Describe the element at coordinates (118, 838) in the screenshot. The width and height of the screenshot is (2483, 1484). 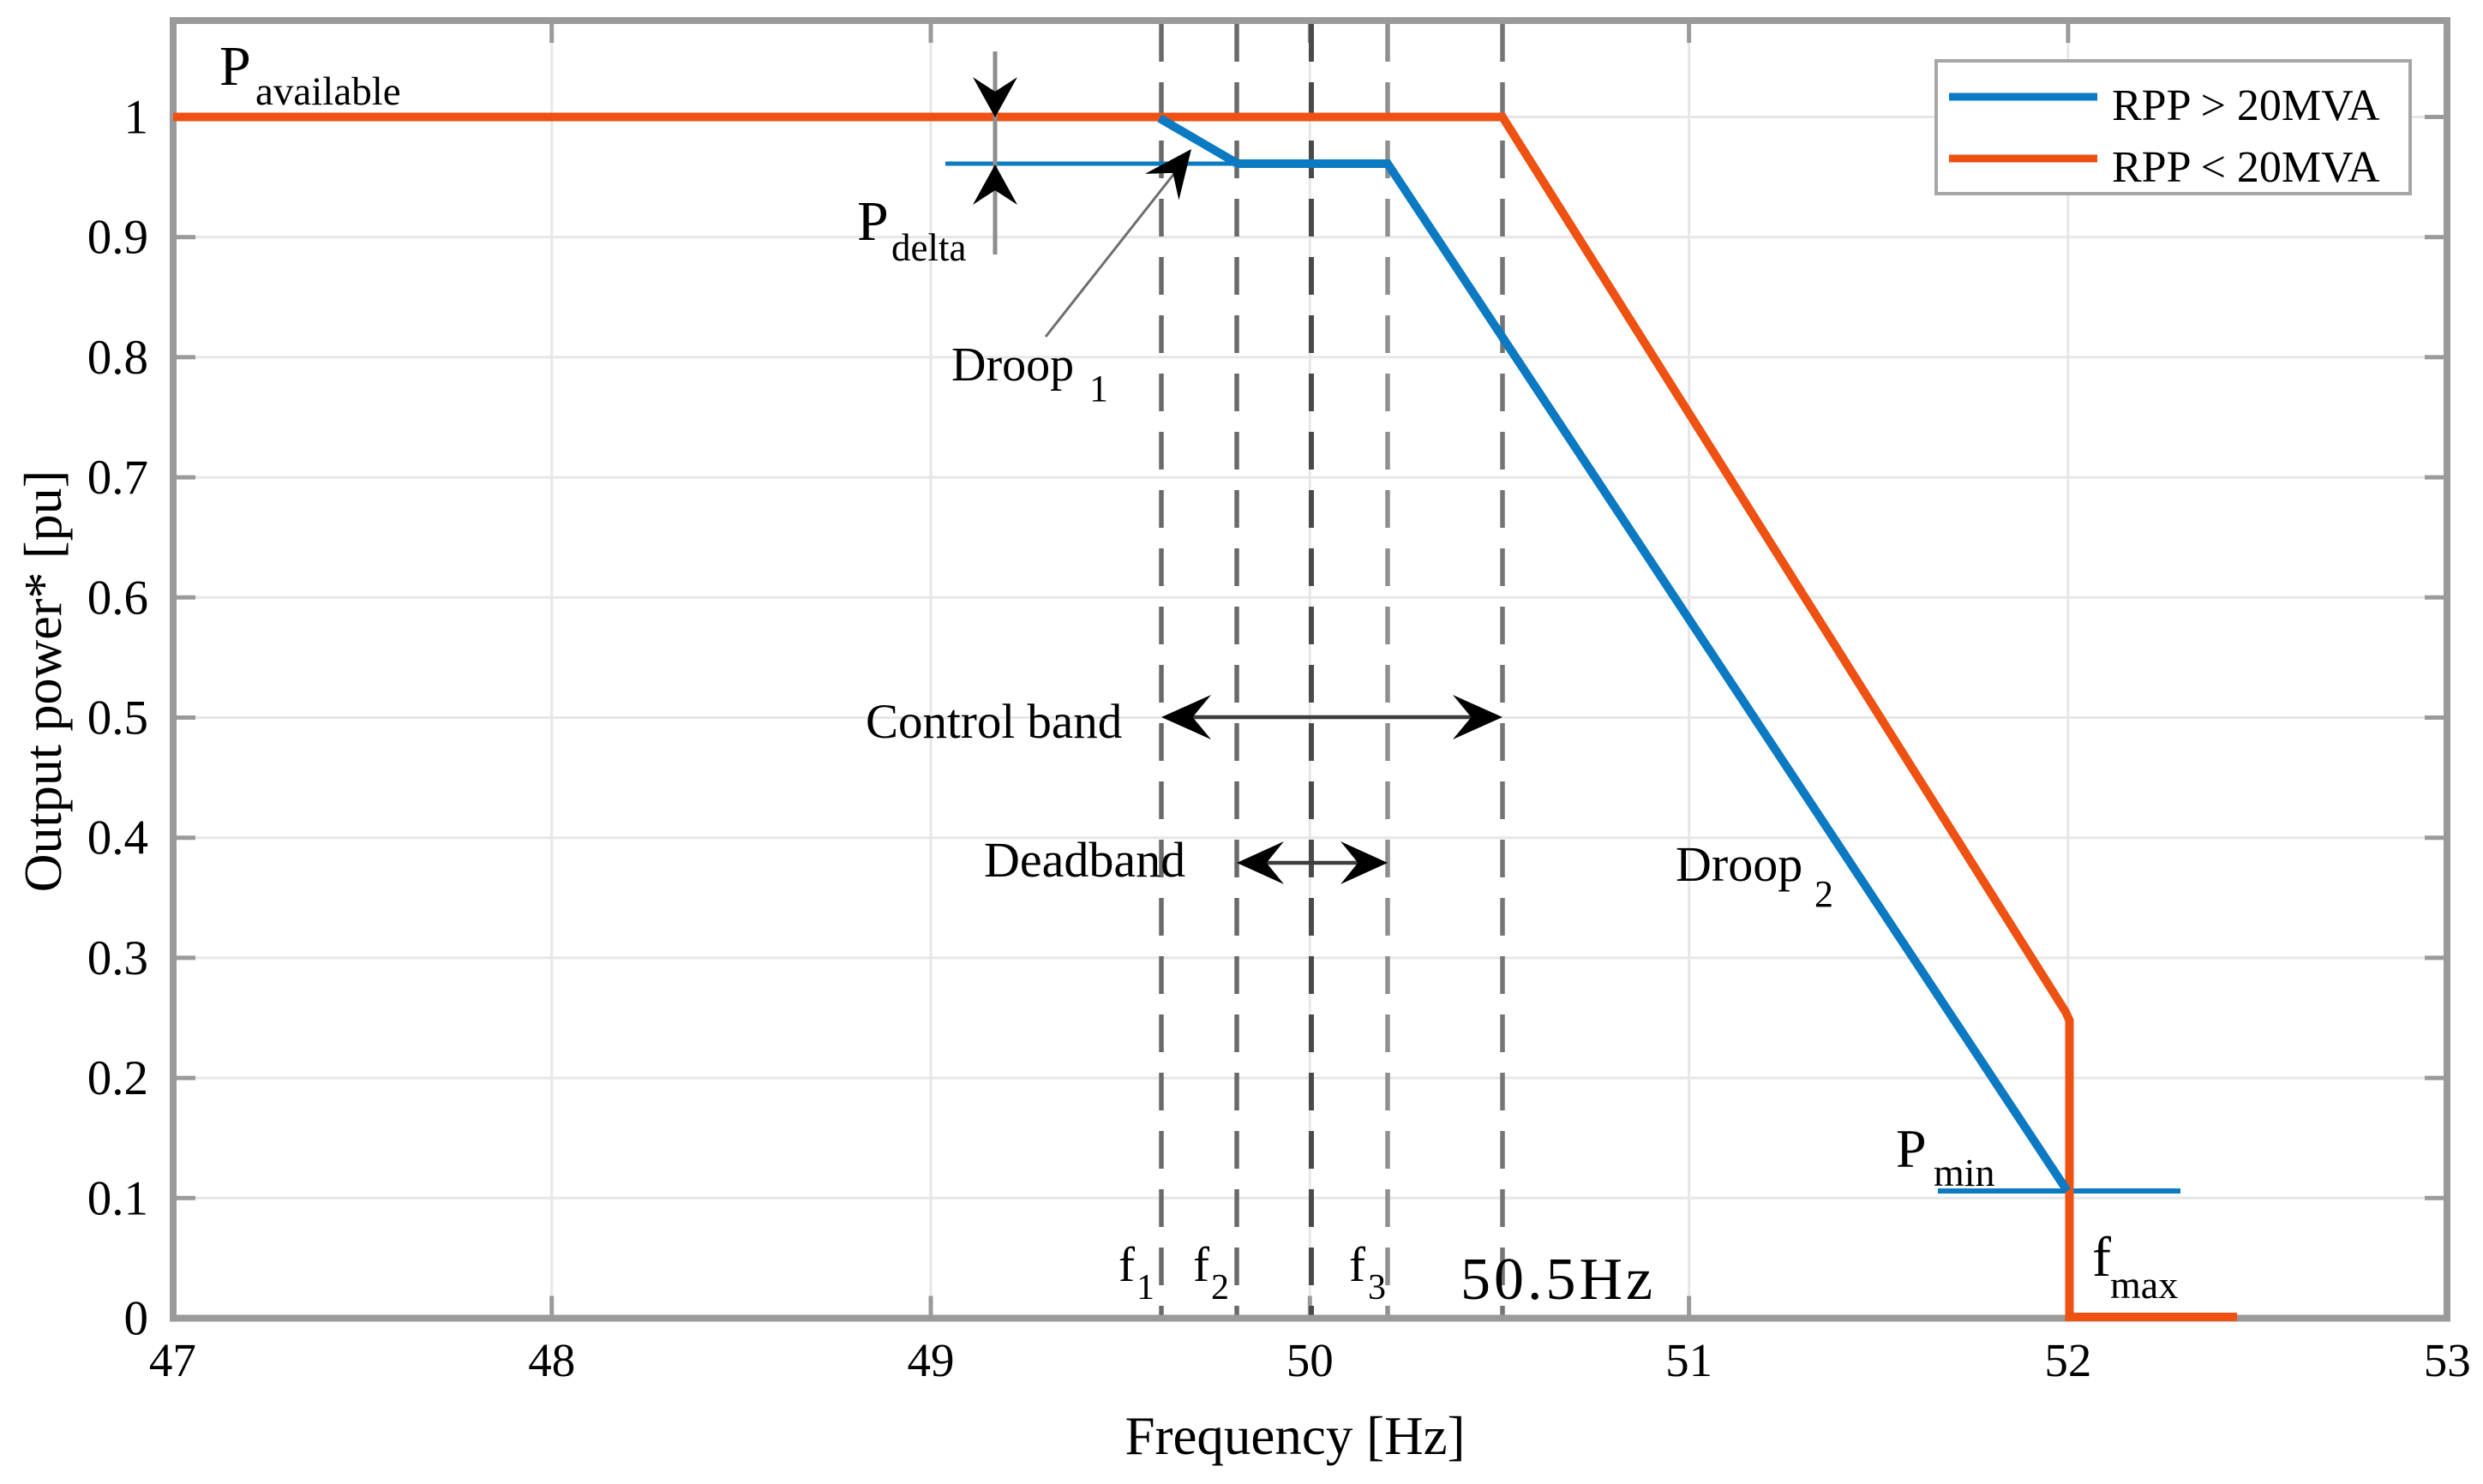
I see `svg-text: 0.4` at that location.